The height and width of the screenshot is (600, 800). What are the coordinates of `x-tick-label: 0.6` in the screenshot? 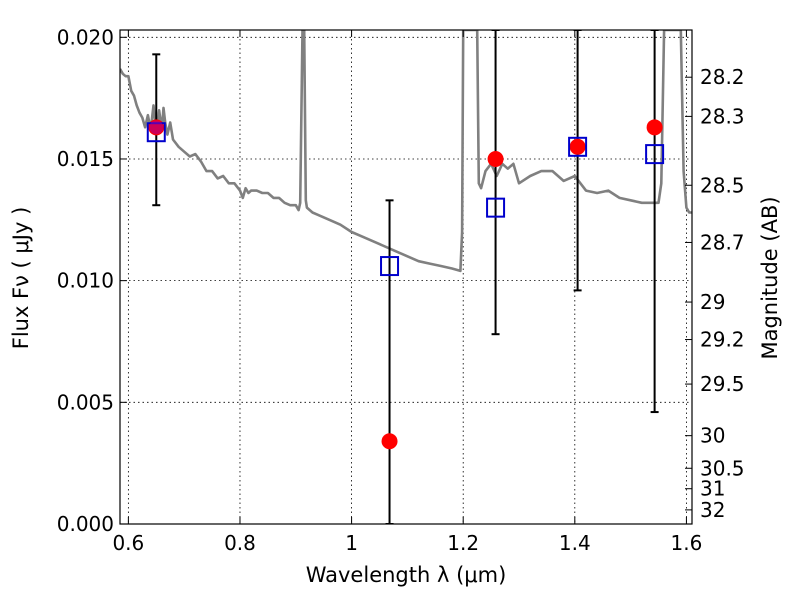 It's located at (128, 543).